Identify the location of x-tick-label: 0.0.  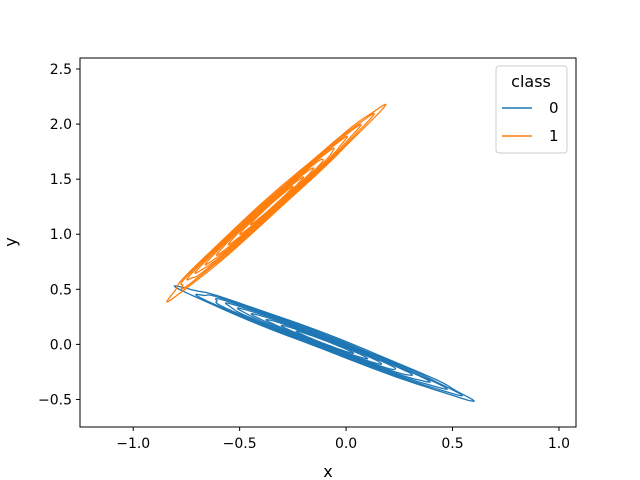
(346, 444).